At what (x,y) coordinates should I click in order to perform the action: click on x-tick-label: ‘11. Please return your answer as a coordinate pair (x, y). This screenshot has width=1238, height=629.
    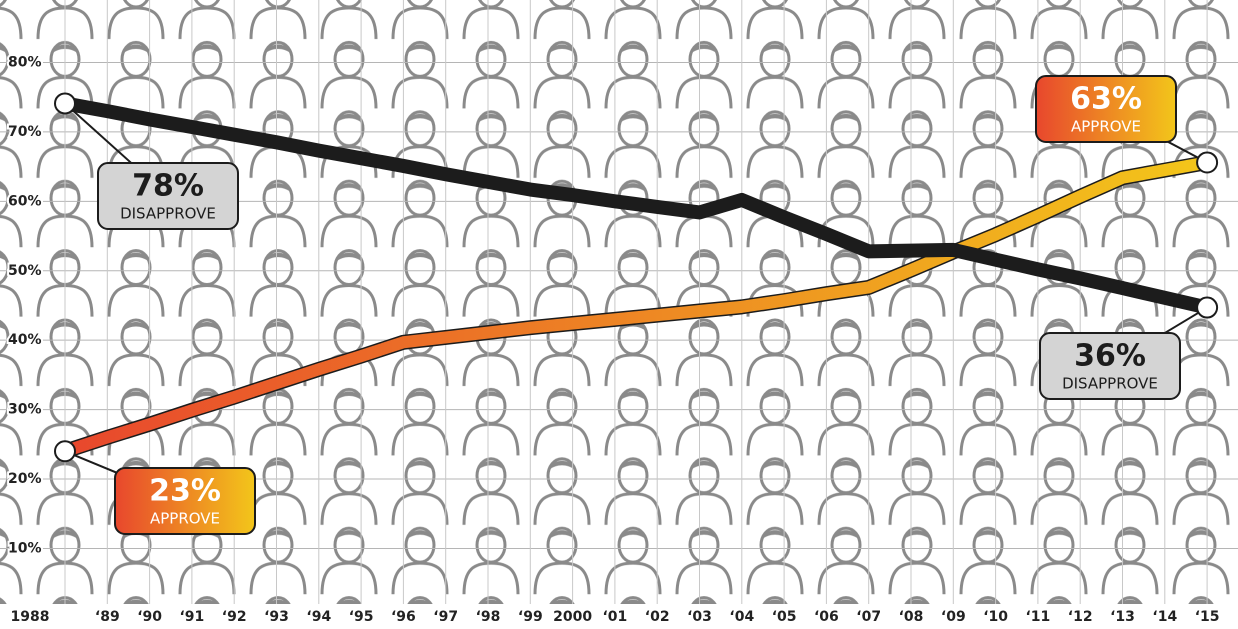
    Looking at the image, I should click on (1037, 617).